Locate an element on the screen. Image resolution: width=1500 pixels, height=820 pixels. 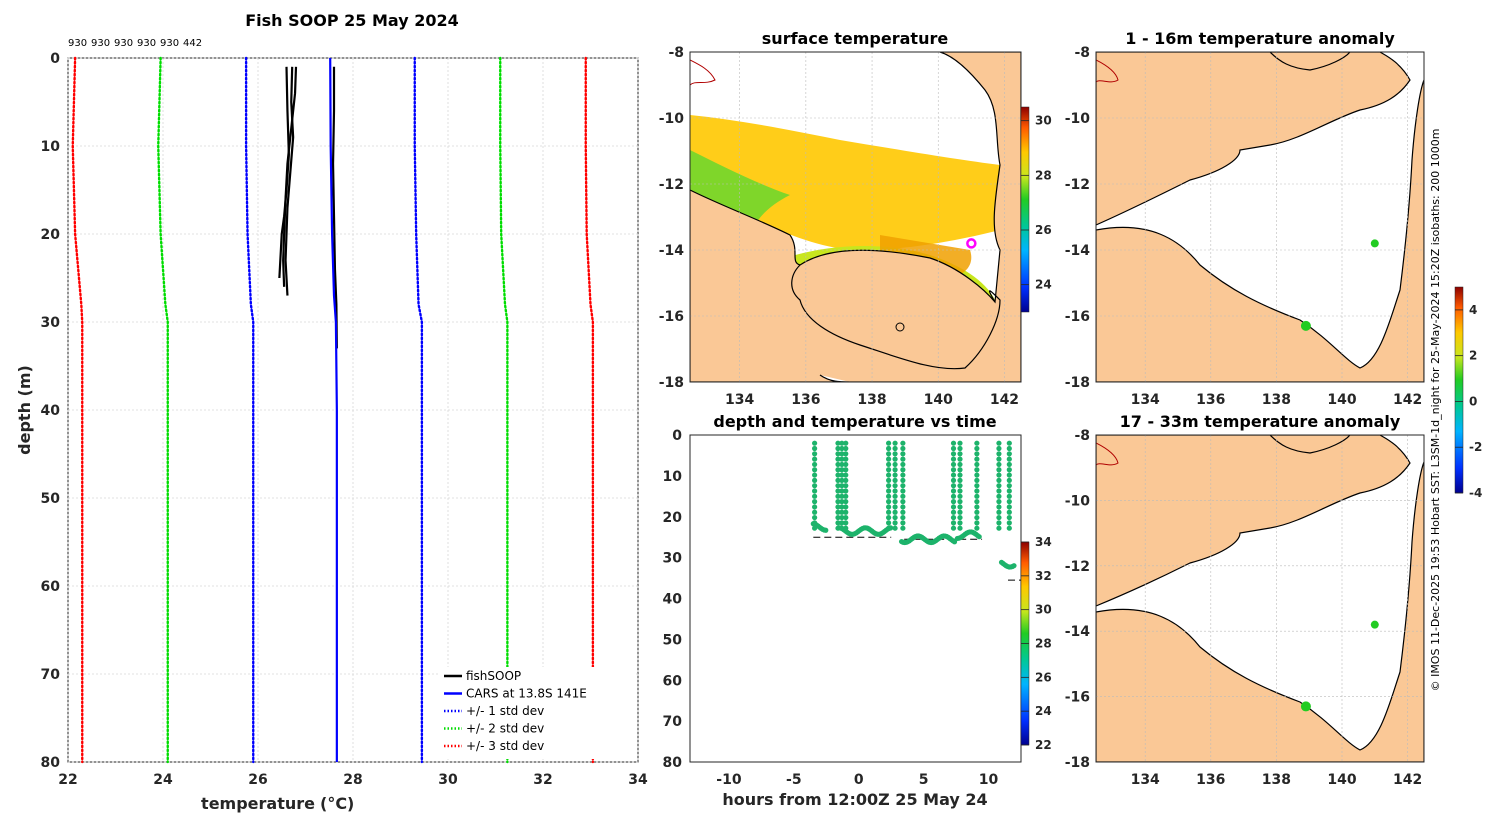
sst-island-marker is located at coordinates (900, 327).